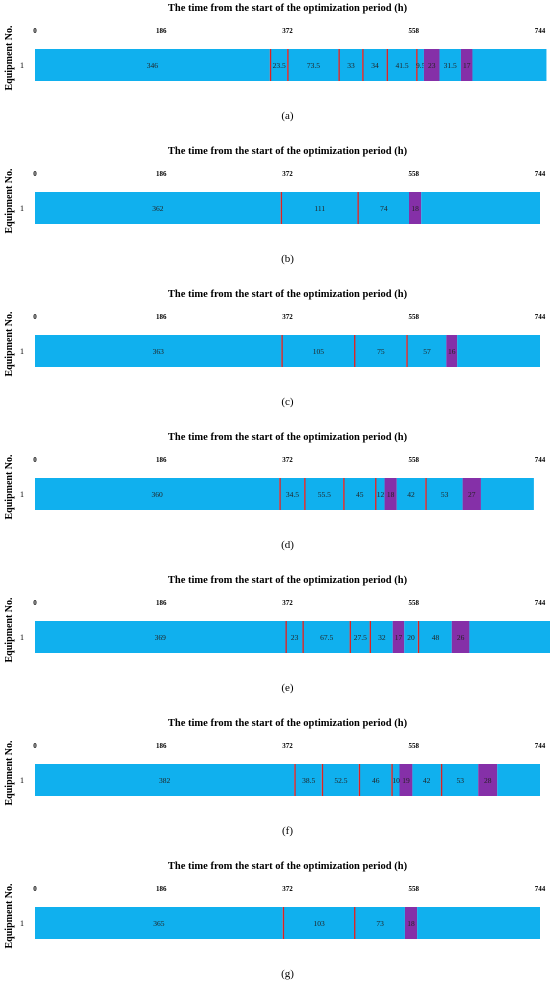 The image size is (550, 982). I want to click on segment-label: 73, so click(380, 923).